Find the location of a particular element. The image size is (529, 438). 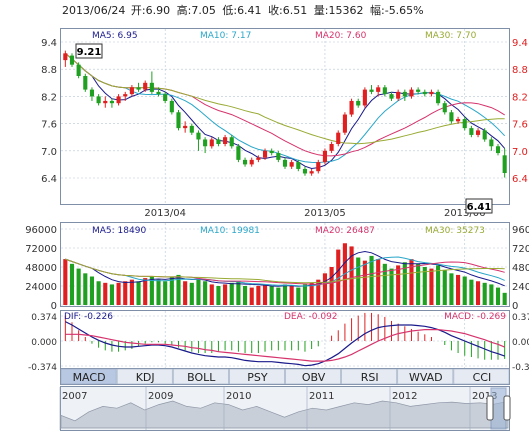

macd-panel is located at coordinates (285, 339).